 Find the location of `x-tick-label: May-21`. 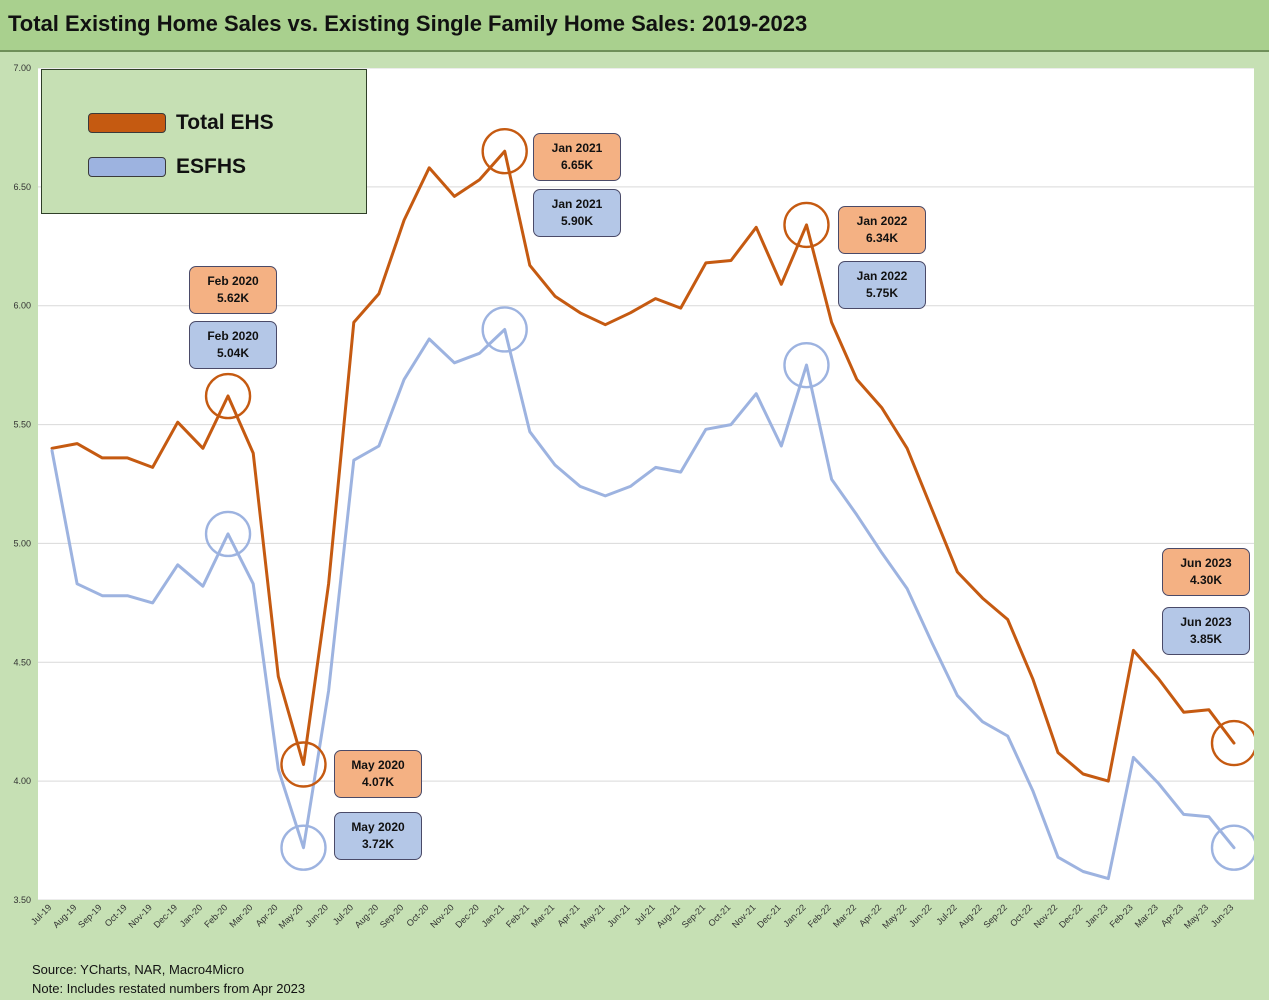

x-tick-label: May-21 is located at coordinates (592, 916).